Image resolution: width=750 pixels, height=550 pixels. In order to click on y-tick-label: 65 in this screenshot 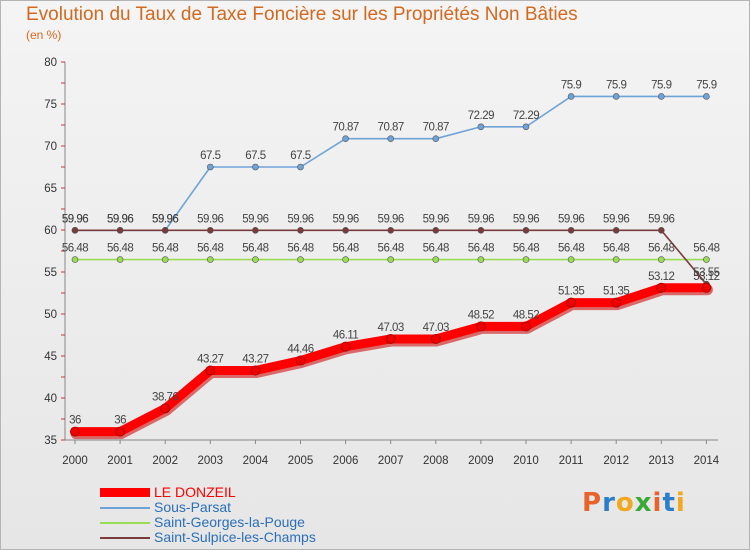, I will do `click(50, 189)`.